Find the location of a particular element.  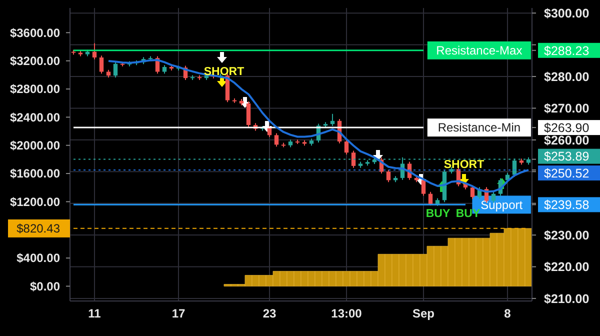

y-tick-label: $230.00 is located at coordinates (567, 235).